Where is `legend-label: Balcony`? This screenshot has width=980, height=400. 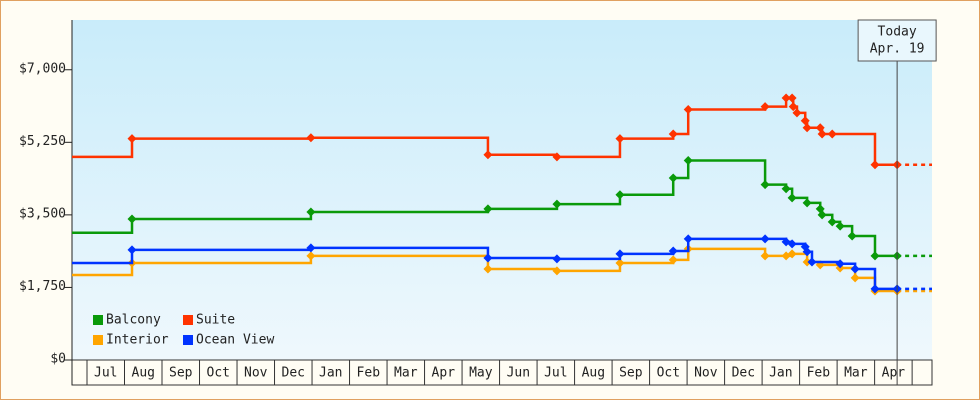
legend-label: Balcony is located at coordinates (133, 320).